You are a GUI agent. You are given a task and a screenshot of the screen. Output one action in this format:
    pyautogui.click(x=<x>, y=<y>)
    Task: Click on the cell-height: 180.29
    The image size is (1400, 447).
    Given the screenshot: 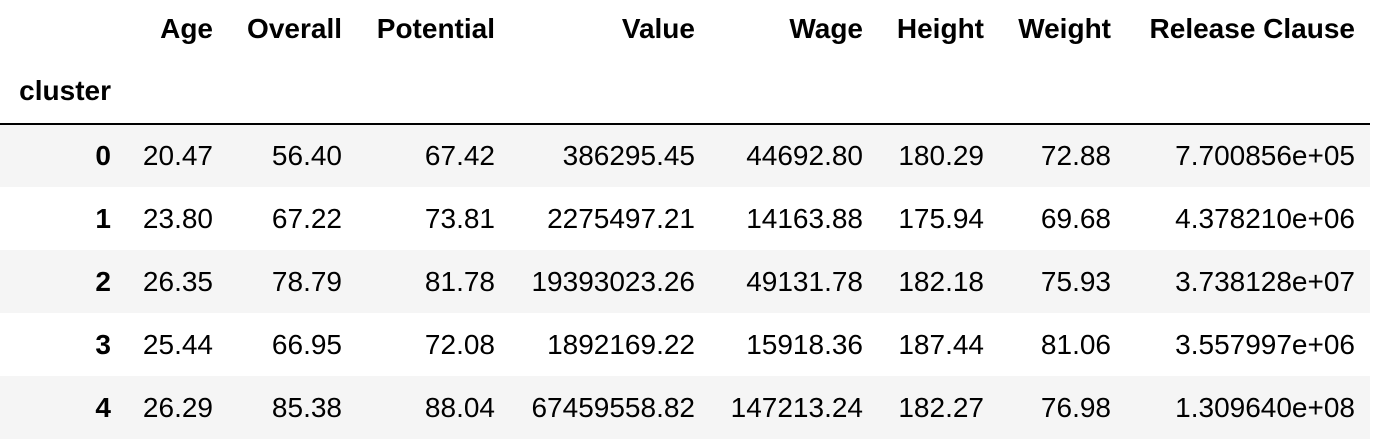 What is the action you would take?
    pyautogui.click(x=941, y=155)
    